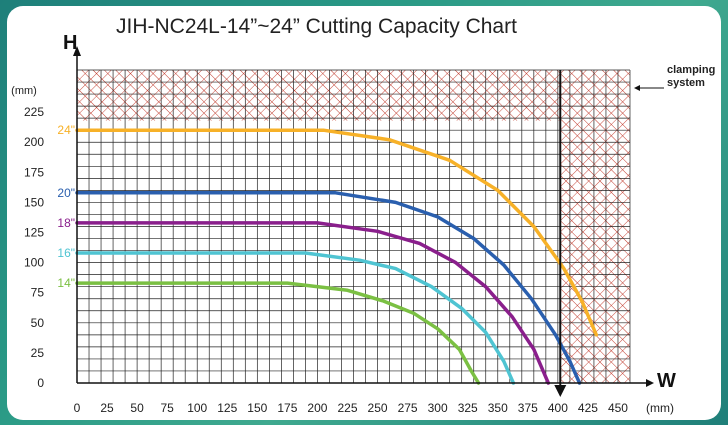 The image size is (728, 425). What do you see at coordinates (438, 408) in the screenshot?
I see `x-tick-label: 300` at bounding box center [438, 408].